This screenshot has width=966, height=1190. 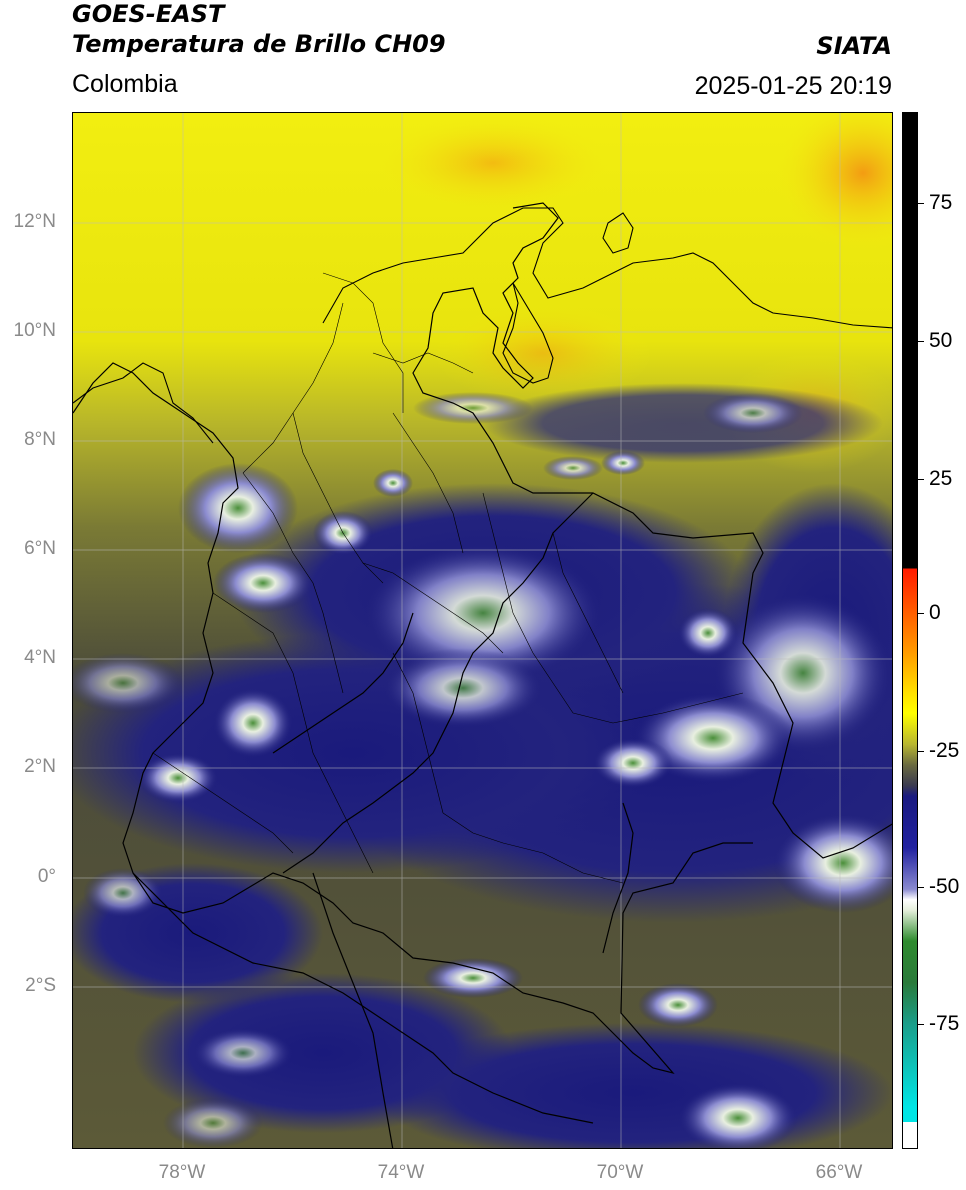 I want to click on lat-tick-label: 2°S, so click(x=40, y=985).